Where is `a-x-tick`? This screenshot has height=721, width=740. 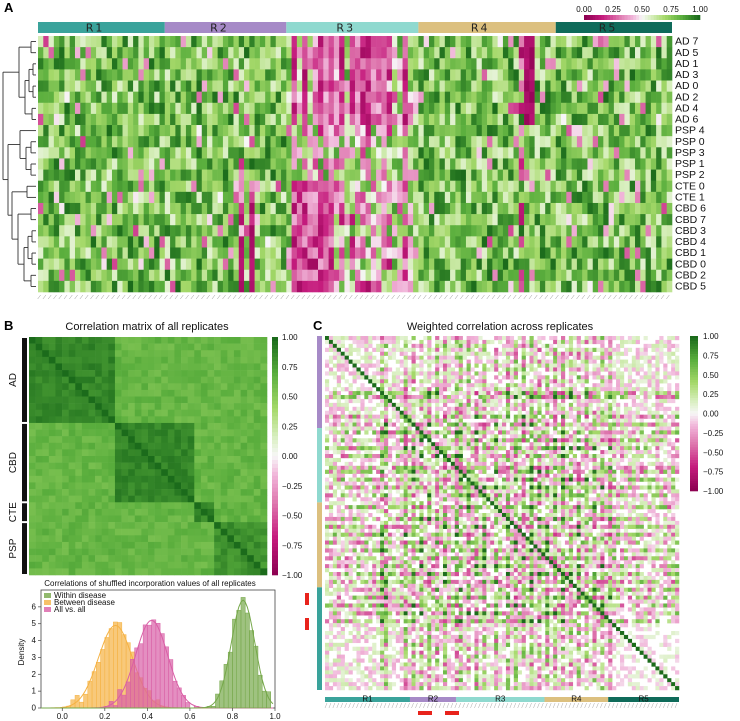 a-x-tick is located at coordinates (192, 297).